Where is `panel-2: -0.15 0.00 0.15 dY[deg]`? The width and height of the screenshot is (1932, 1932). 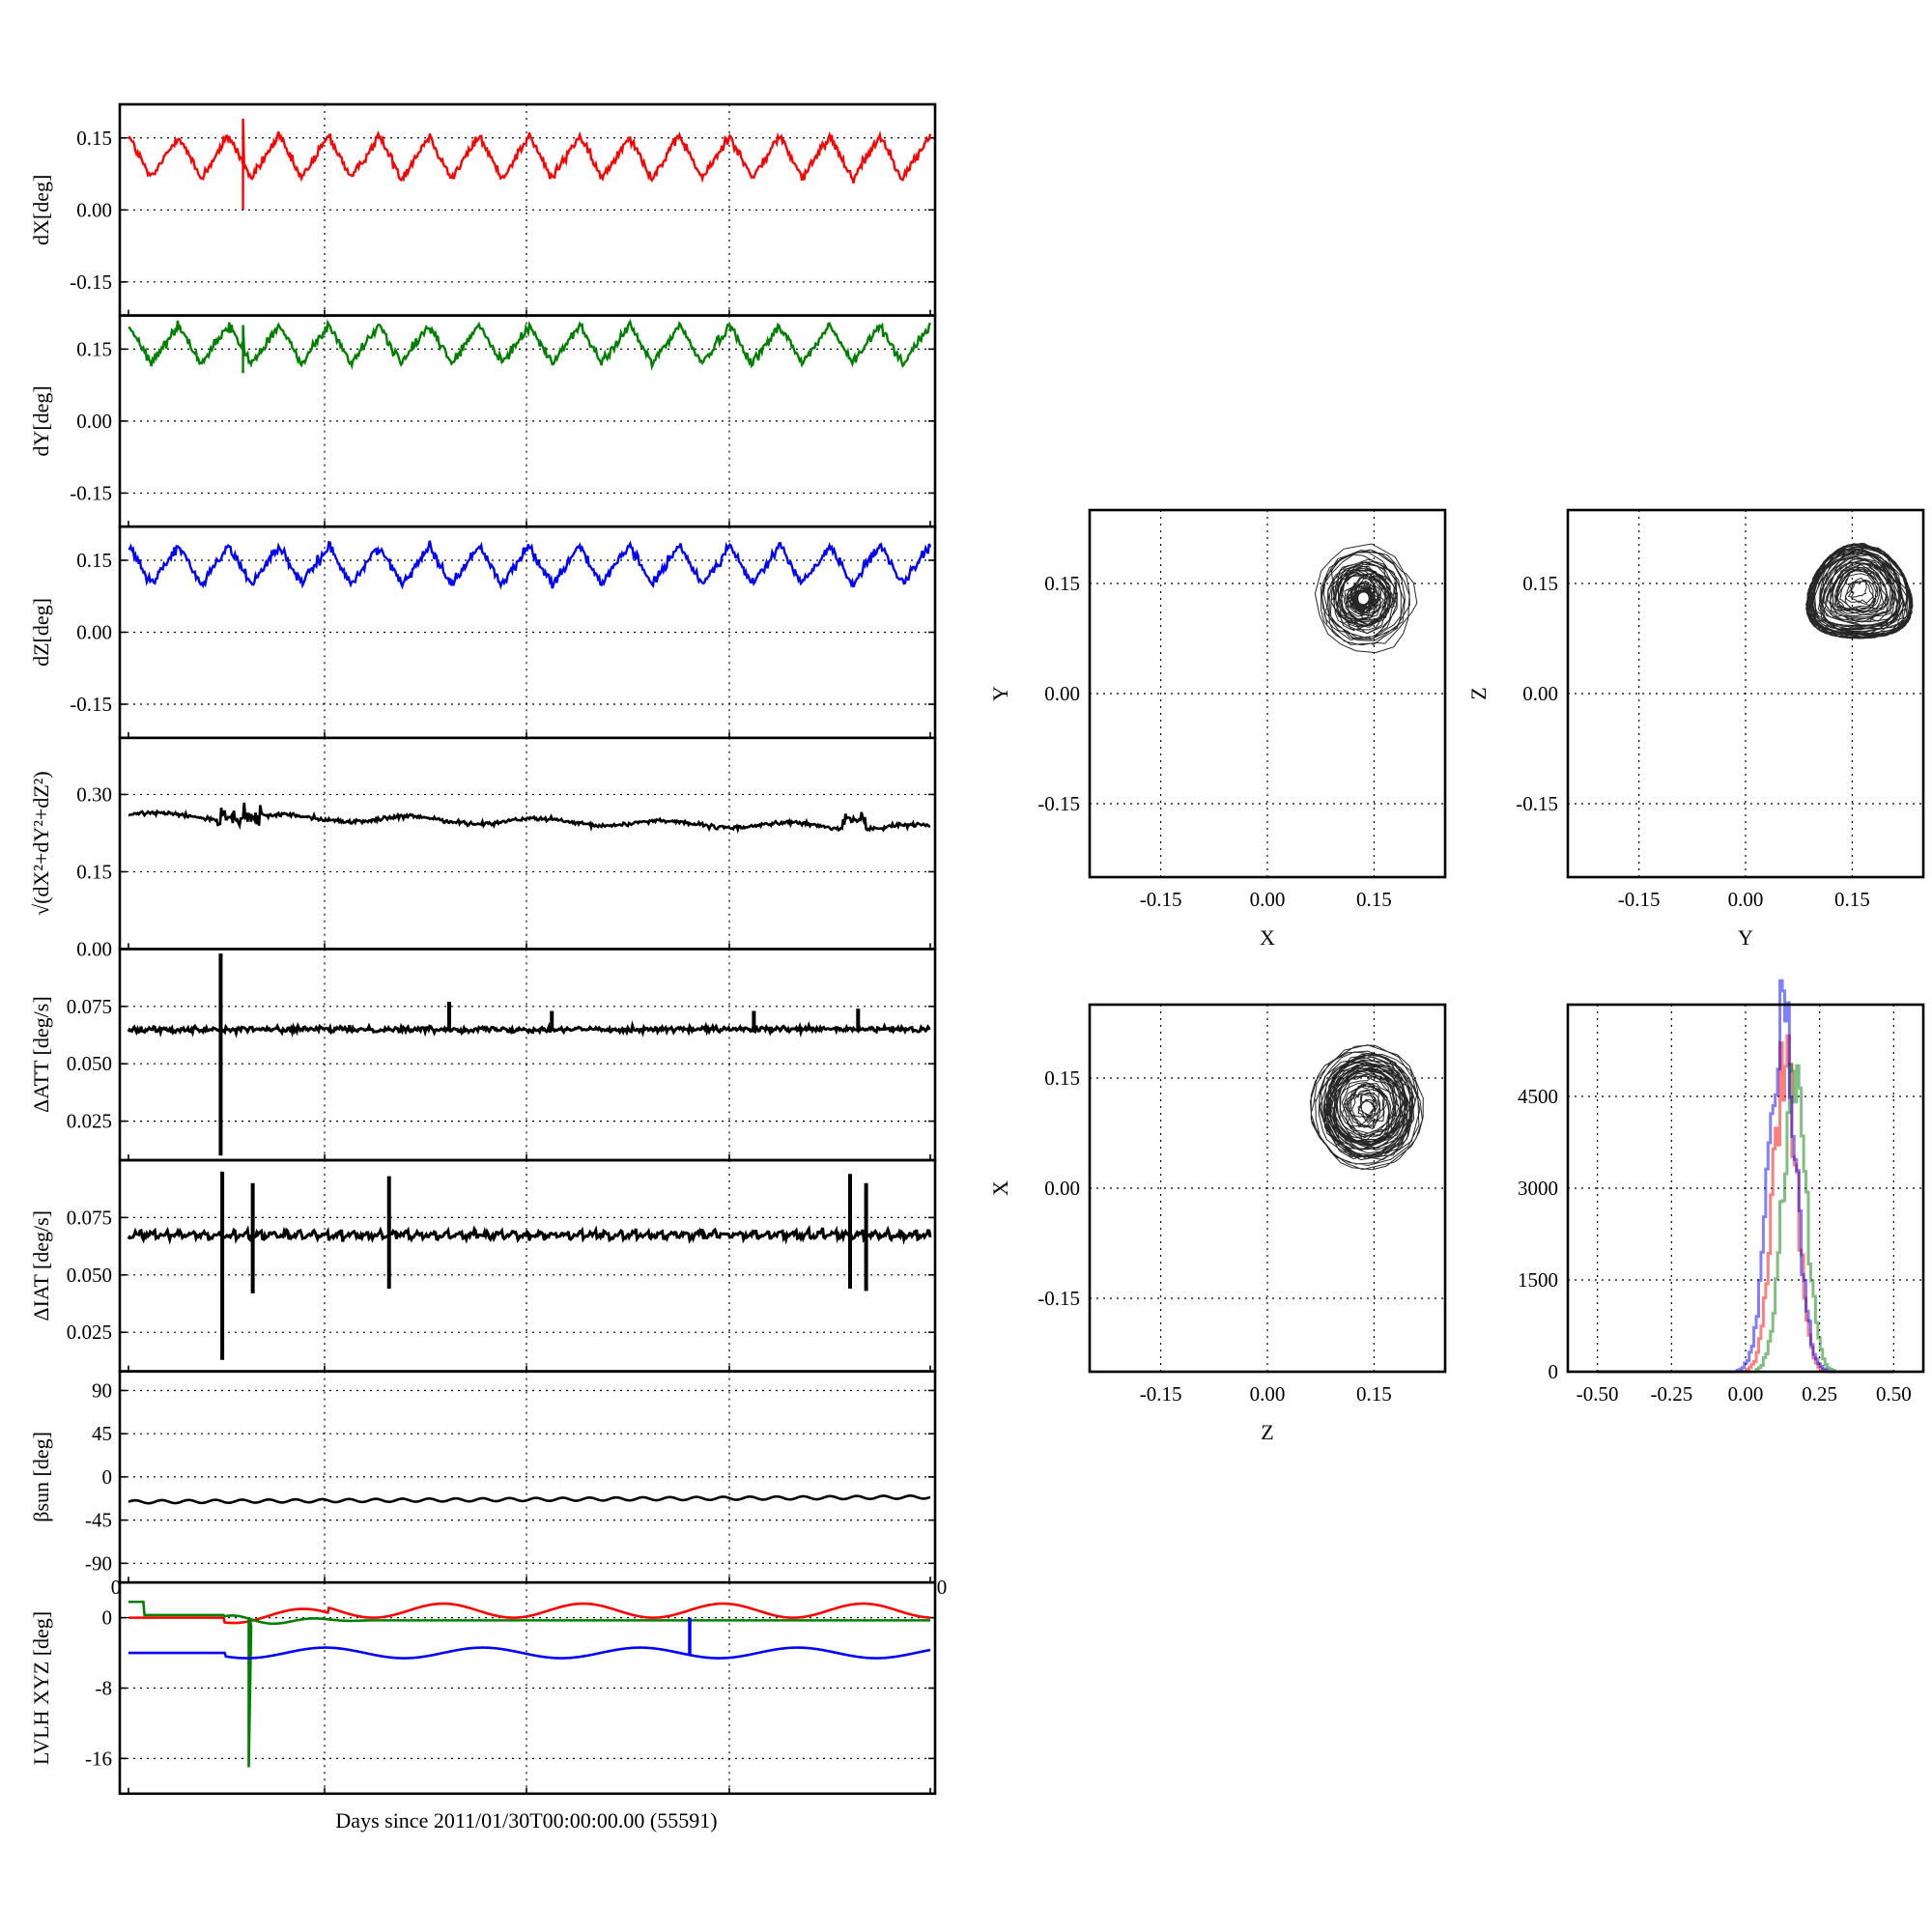
panel-2: -0.15 0.00 0.15 dY[deg] is located at coordinates (483, 421).